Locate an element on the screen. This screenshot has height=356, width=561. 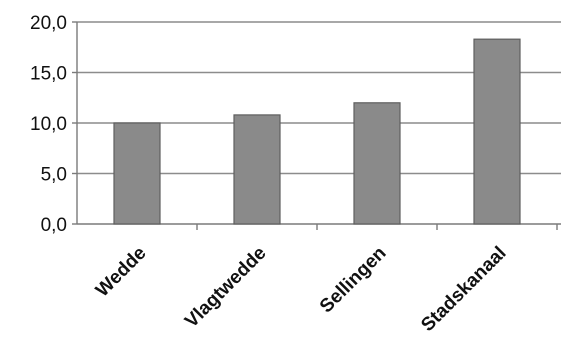
bar-stadskanaal is located at coordinates (497, 131).